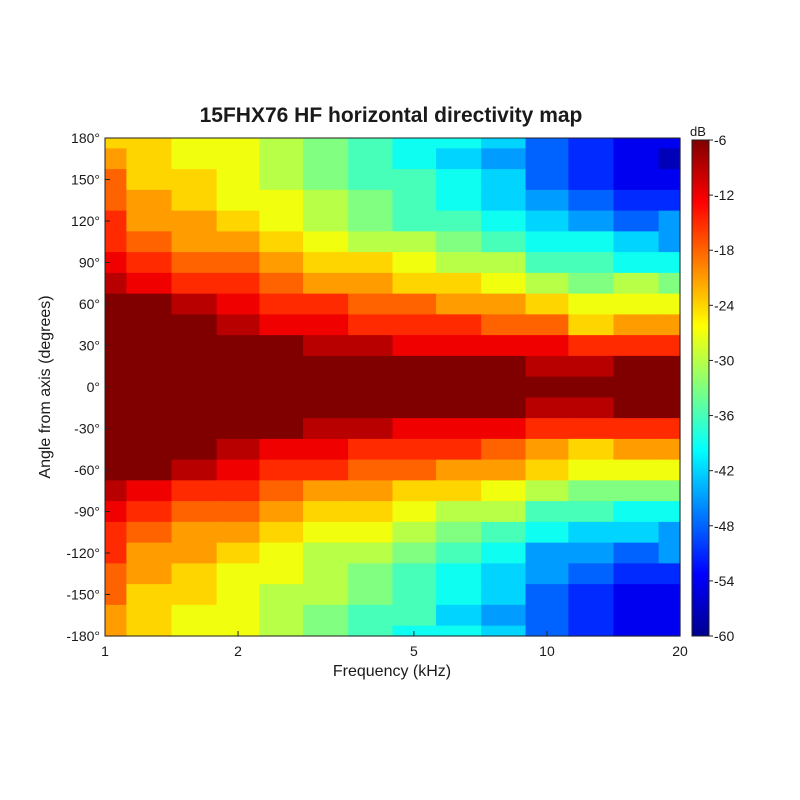  What do you see at coordinates (87, 512) in the screenshot?
I see `y-tick-label: -90°` at bounding box center [87, 512].